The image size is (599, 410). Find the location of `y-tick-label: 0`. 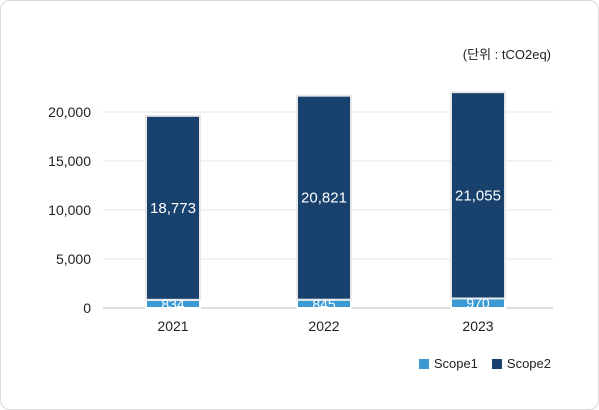

y-tick-label: 0 is located at coordinates (87, 308).